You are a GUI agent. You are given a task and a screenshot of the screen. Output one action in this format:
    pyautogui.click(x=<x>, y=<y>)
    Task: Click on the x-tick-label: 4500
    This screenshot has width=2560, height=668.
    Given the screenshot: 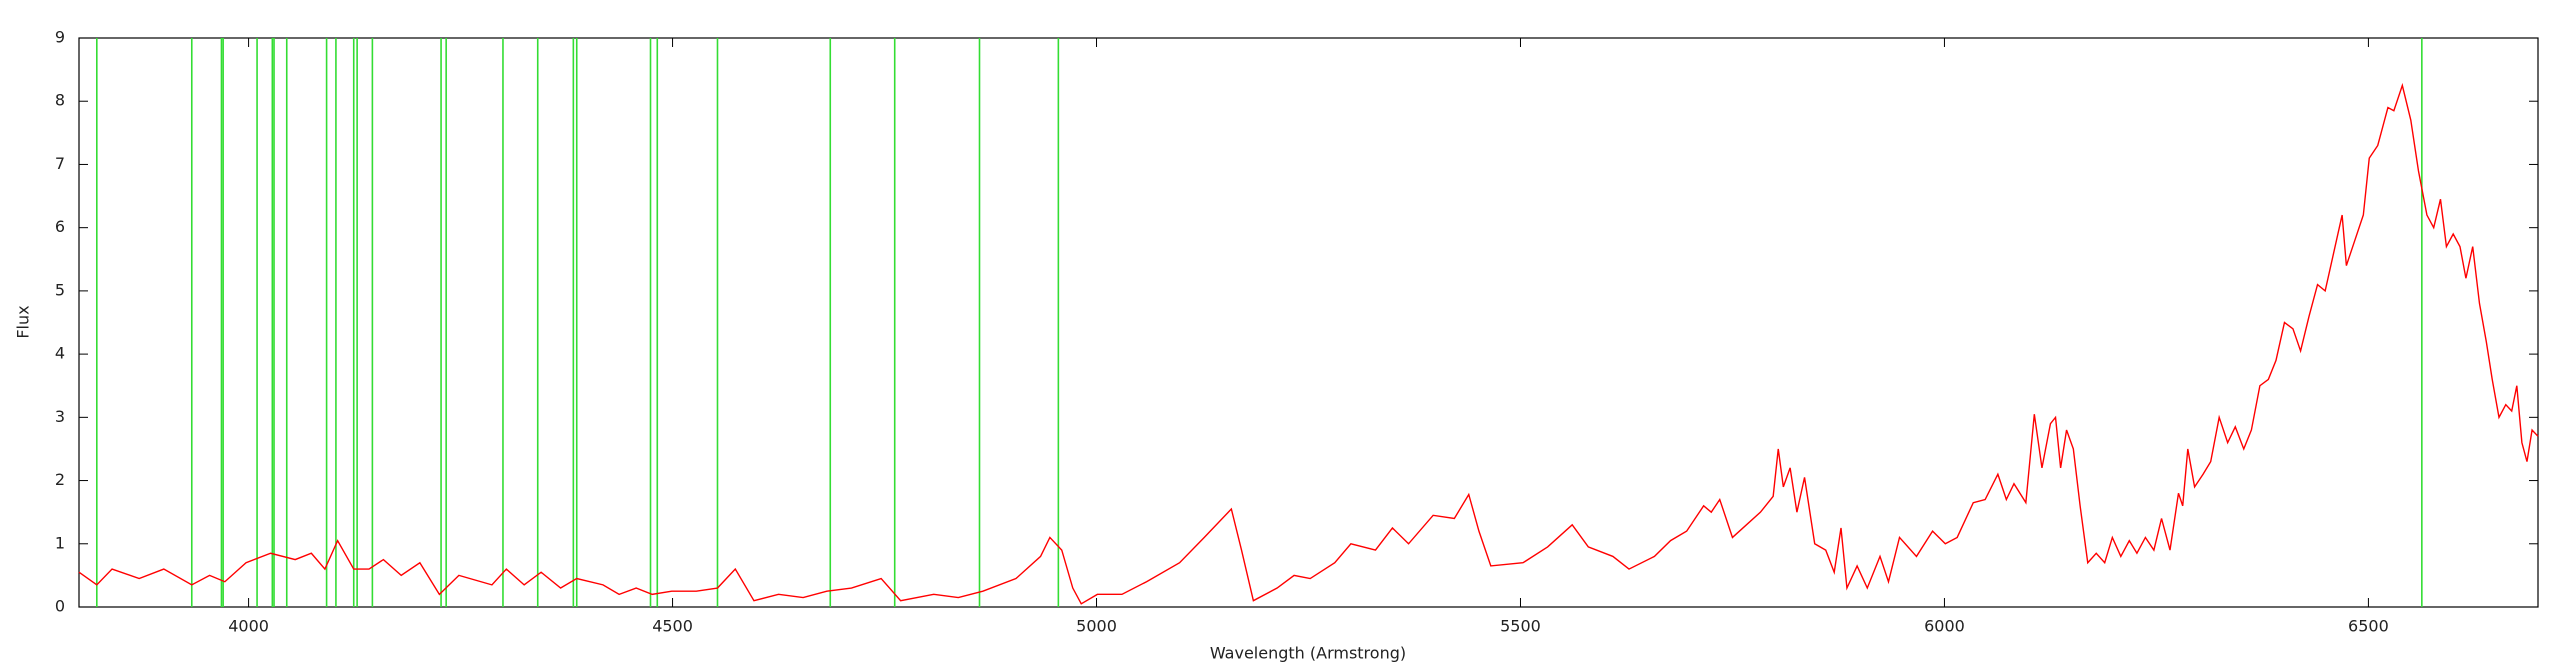 What is the action you would take?
    pyautogui.click(x=672, y=626)
    